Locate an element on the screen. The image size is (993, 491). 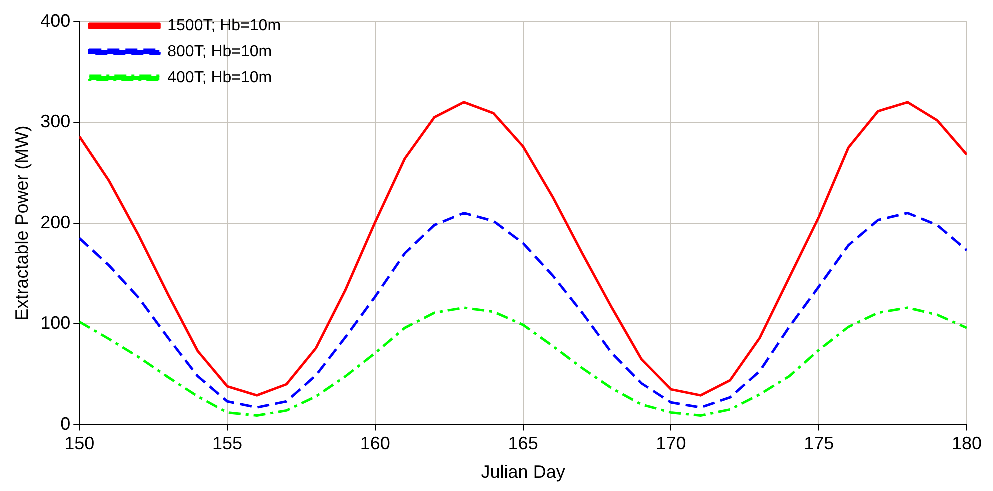
x-tick-label: 165 is located at coordinates (523, 444).